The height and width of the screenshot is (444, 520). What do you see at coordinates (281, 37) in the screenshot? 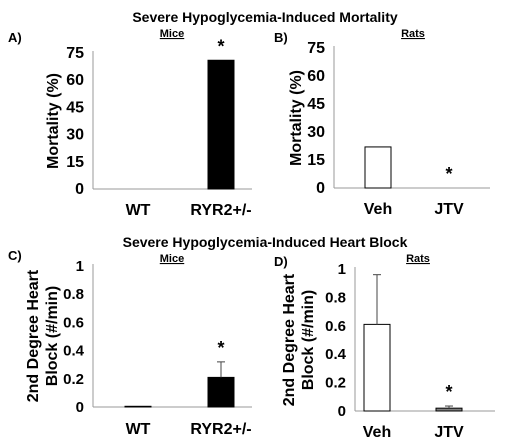
I see `panel-label: B)` at bounding box center [281, 37].